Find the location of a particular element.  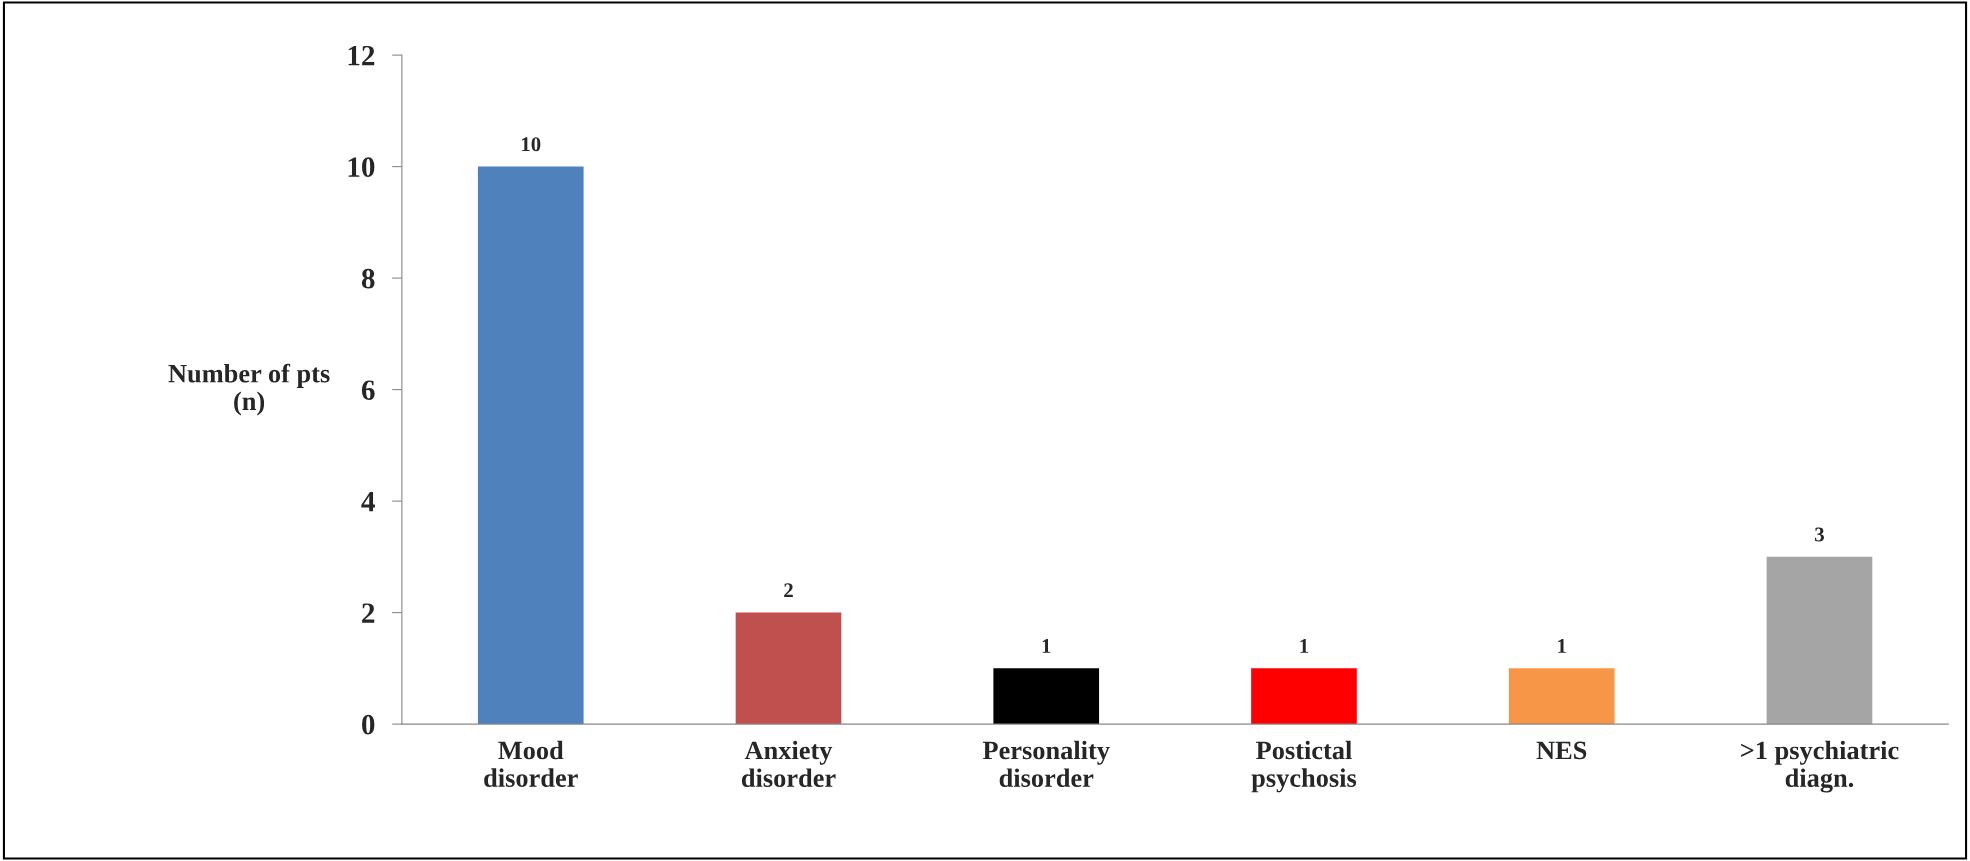

data-label: 10 is located at coordinates (531, 144).